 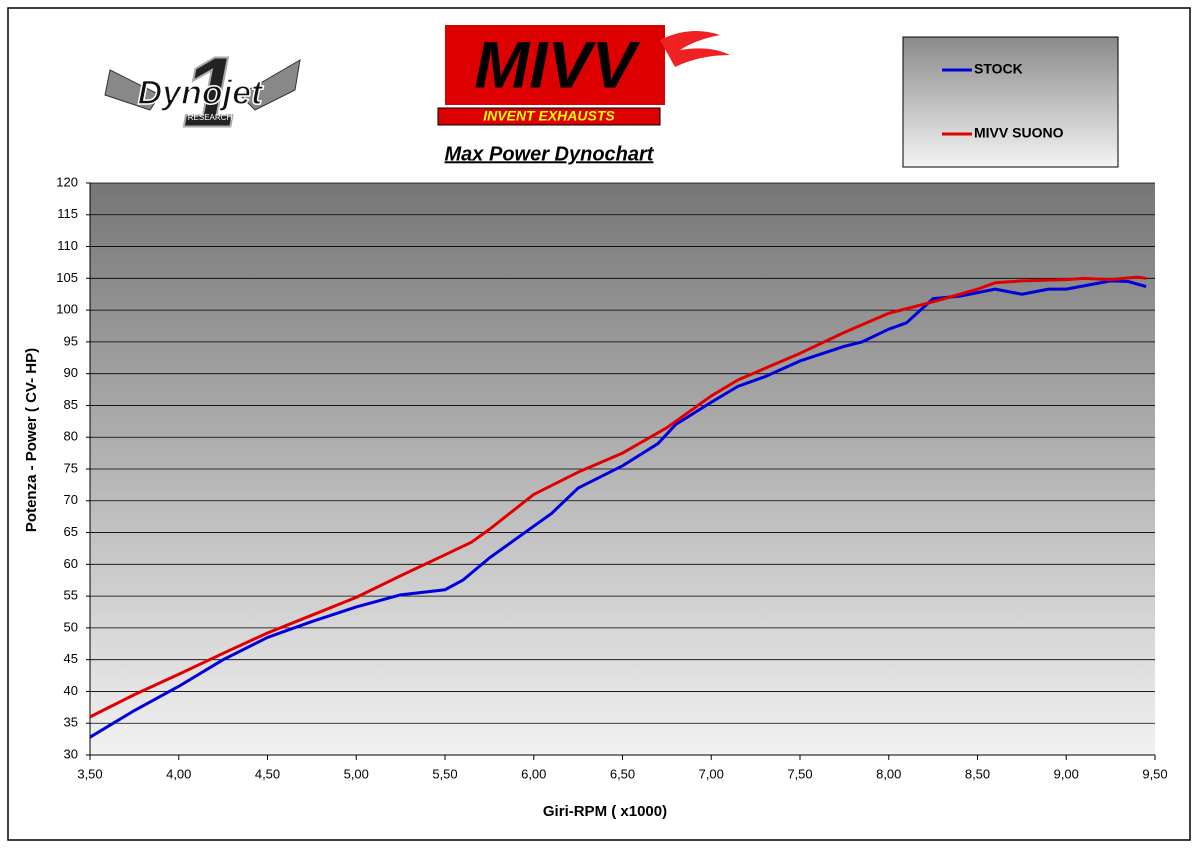 What do you see at coordinates (71, 626) in the screenshot?
I see `y-tick-label: 50` at bounding box center [71, 626].